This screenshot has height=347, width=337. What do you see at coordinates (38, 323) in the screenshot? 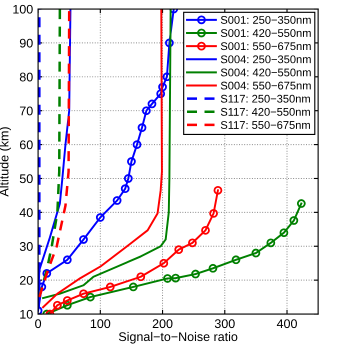
I see `x-tick-label: 0` at bounding box center [38, 323].